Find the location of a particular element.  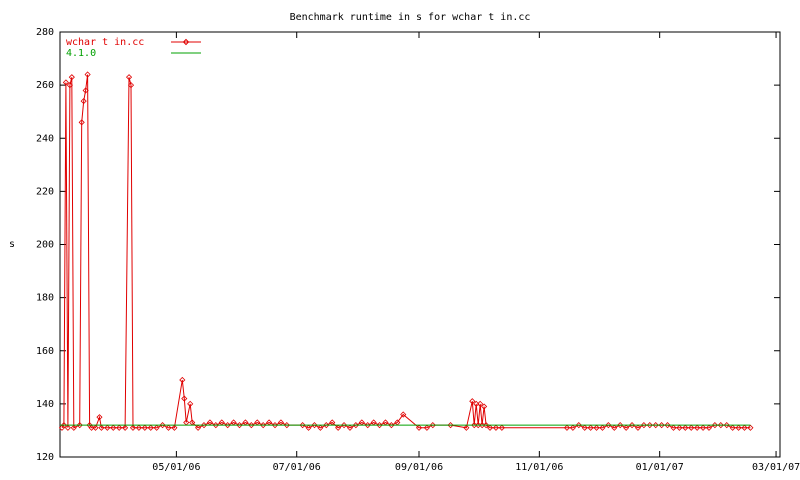

chart-title: Benchmark runtime in s for wchar t in.cc is located at coordinates (410, 17).